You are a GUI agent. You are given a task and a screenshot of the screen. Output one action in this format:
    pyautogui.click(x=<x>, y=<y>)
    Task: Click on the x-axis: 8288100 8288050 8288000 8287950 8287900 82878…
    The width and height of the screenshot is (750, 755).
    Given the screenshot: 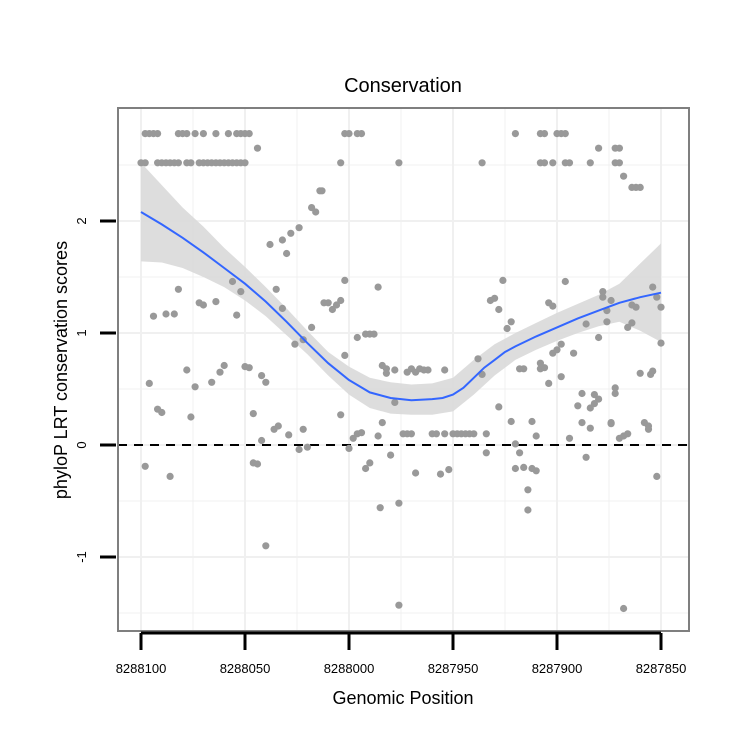 What is the action you would take?
    pyautogui.click(x=401, y=653)
    